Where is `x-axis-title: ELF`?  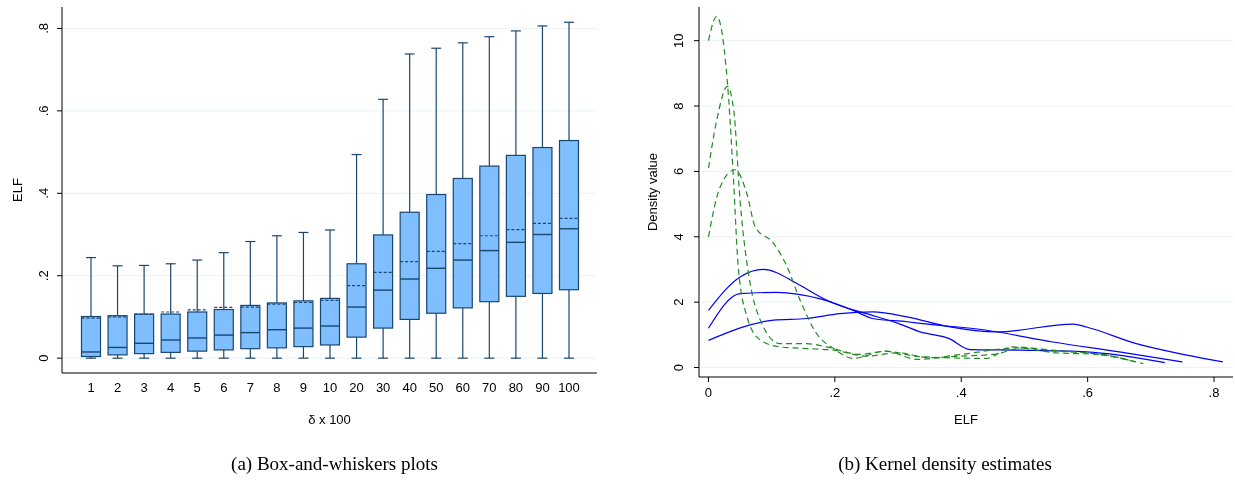
x-axis-title: ELF is located at coordinates (966, 419).